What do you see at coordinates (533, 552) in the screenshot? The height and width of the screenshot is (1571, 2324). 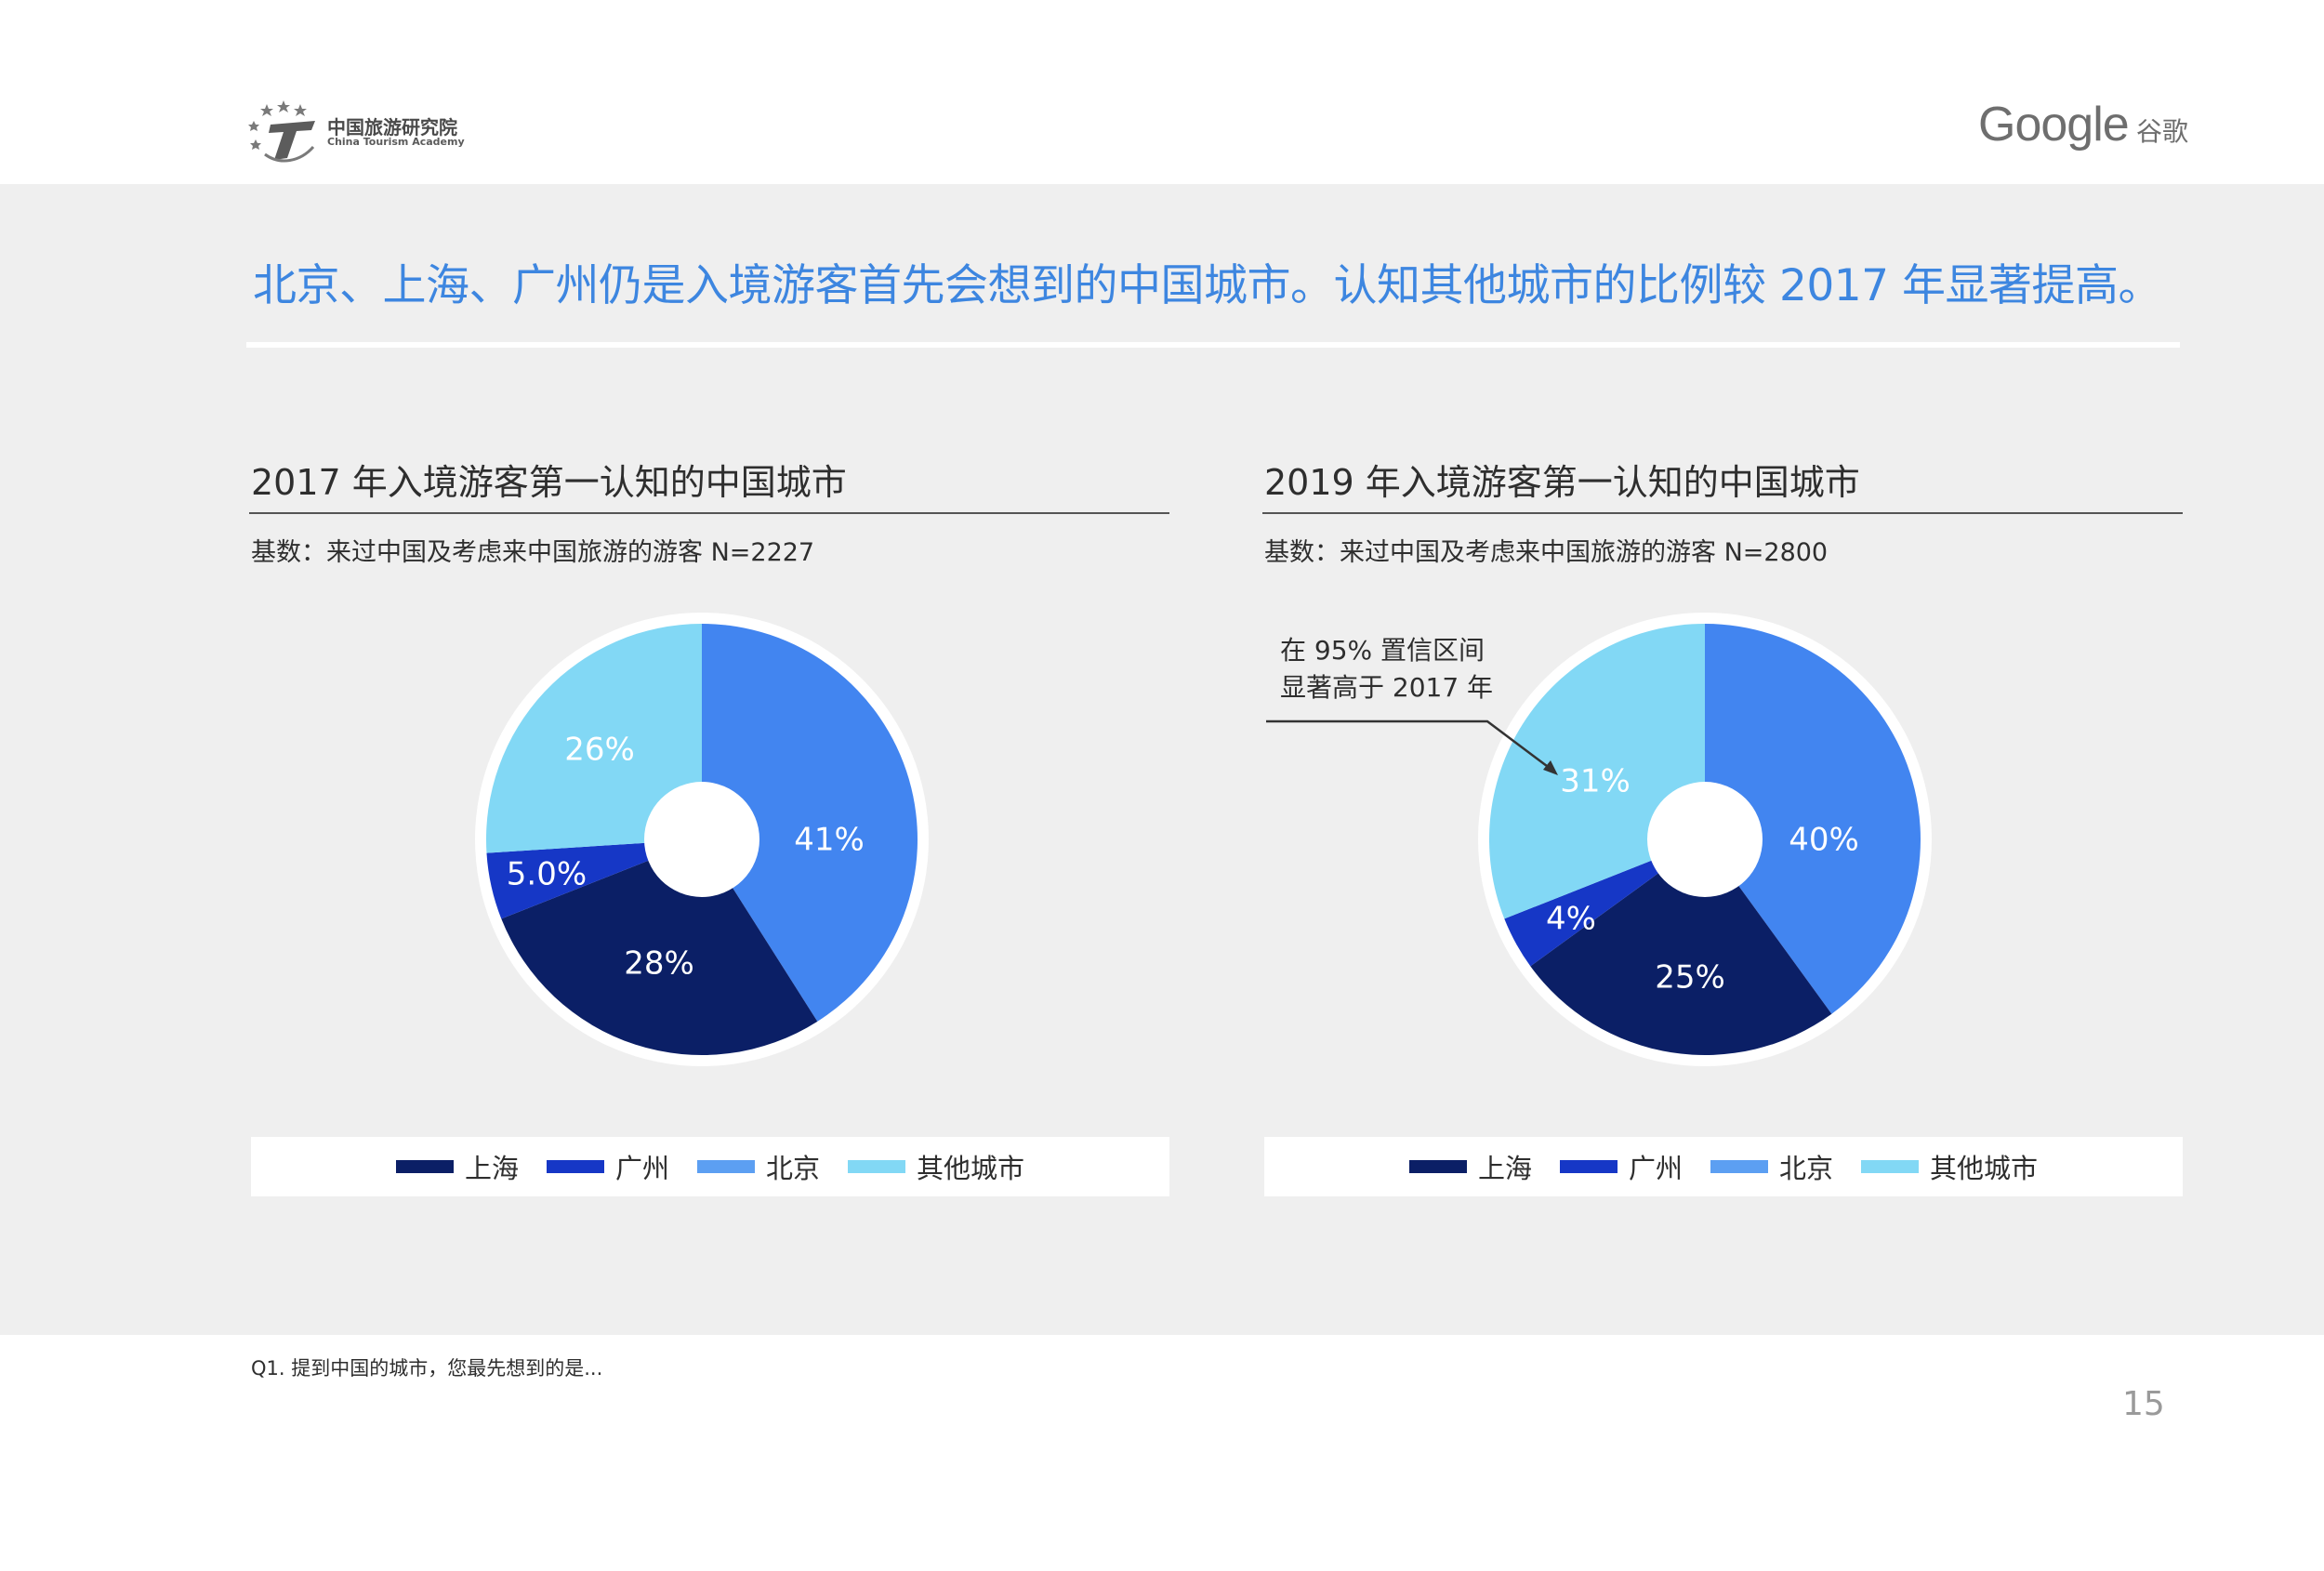 I see `chart-base-note-2017: 基数：来过中国及考虑来中国旅游的游客 N=2227` at bounding box center [533, 552].